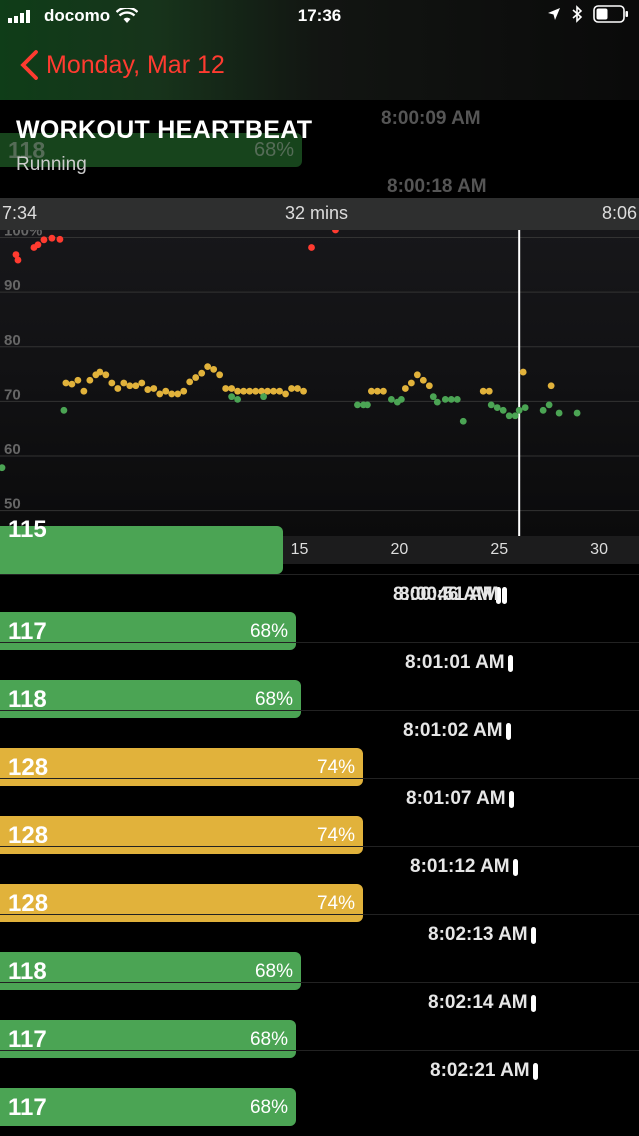  I want to click on row-timestamp: 8:00:46 AM, so click(447, 595).